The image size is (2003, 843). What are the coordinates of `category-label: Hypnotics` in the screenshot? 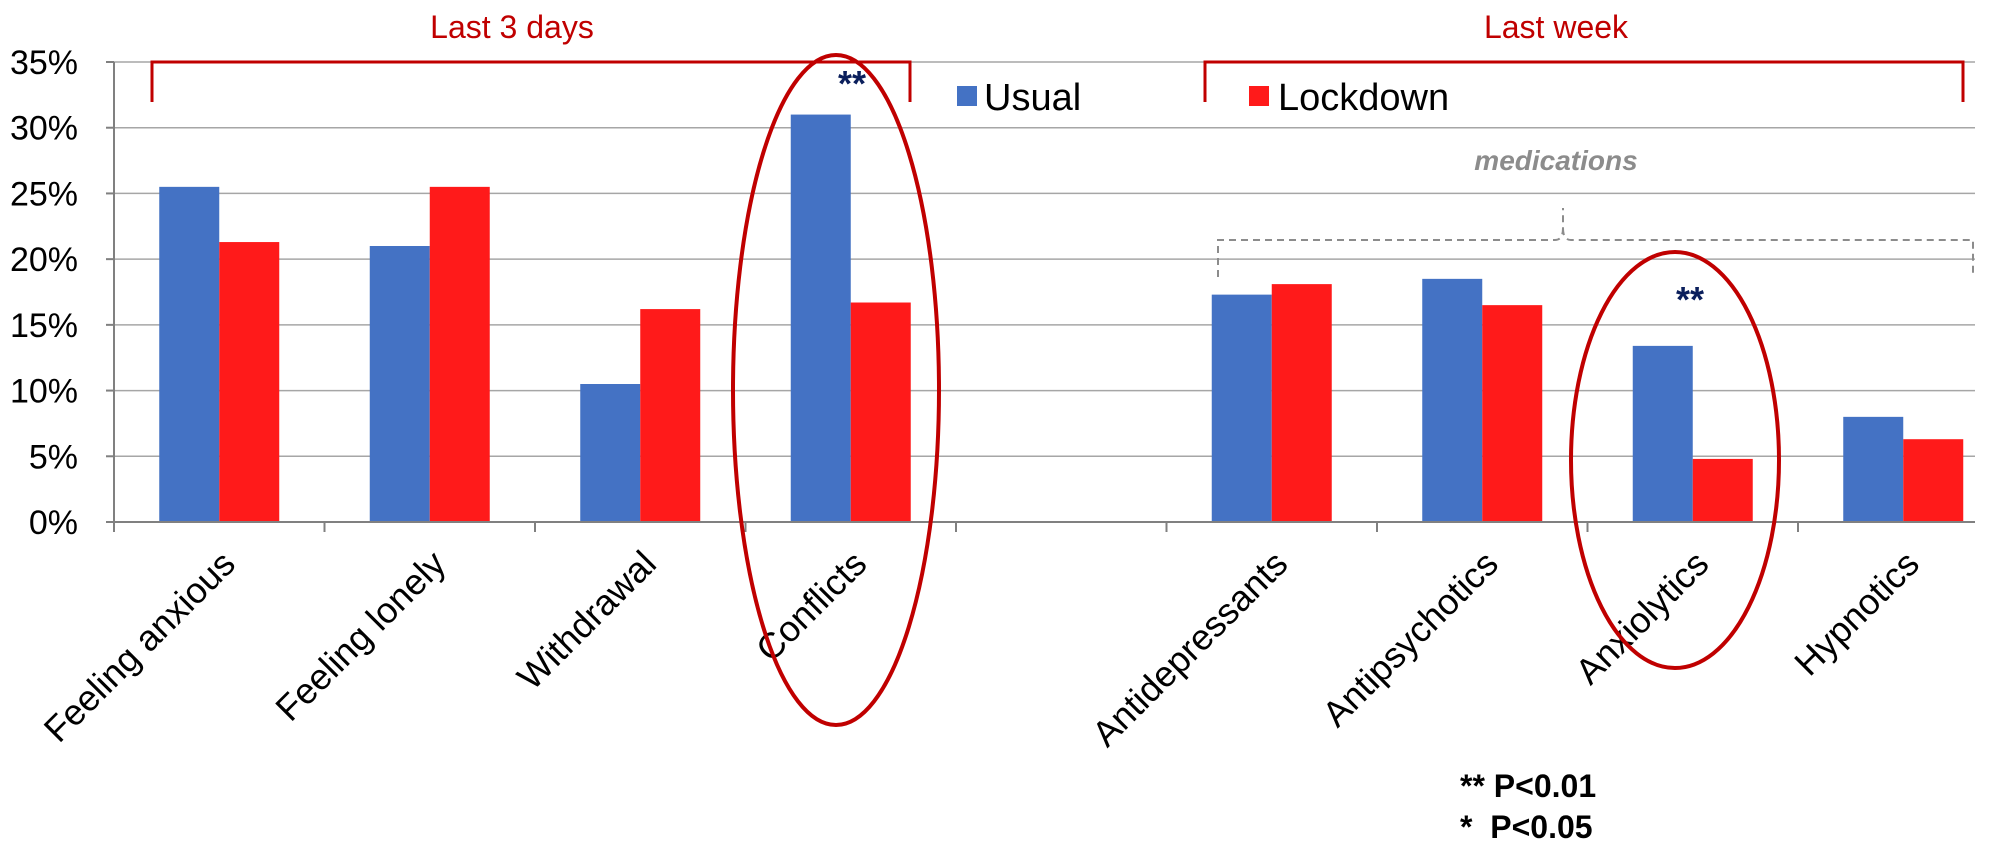 It's located at (1856, 613).